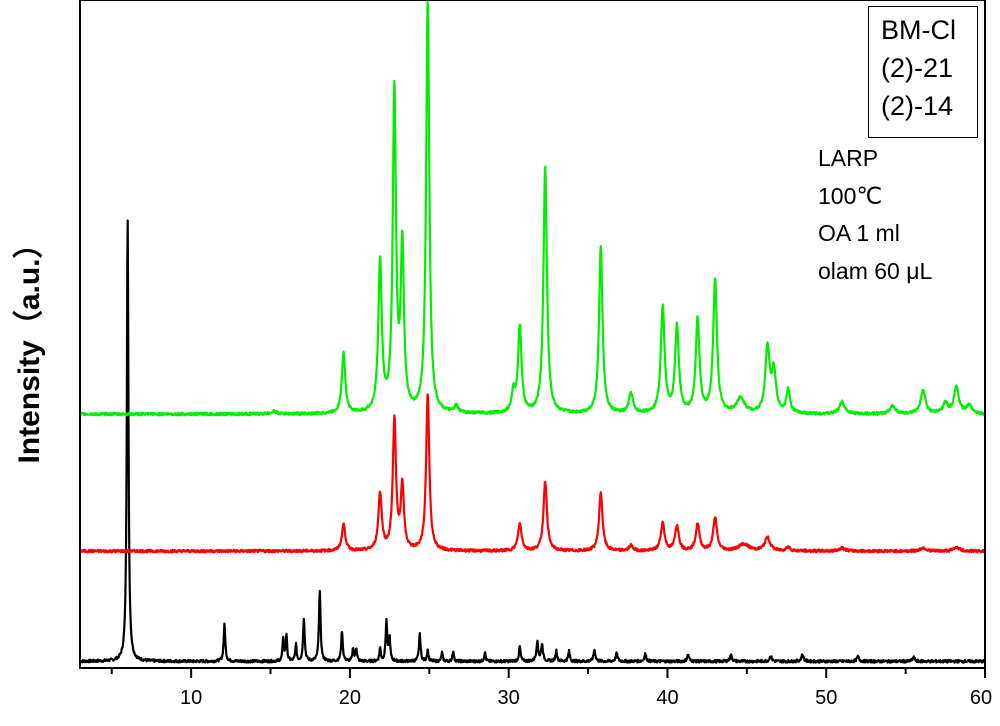 Image resolution: width=1000 pixels, height=726 pixels. Describe the element at coordinates (551, 688) in the screenshot. I see `x-axis-ticks: 10 20 30 40 50 60` at that location.